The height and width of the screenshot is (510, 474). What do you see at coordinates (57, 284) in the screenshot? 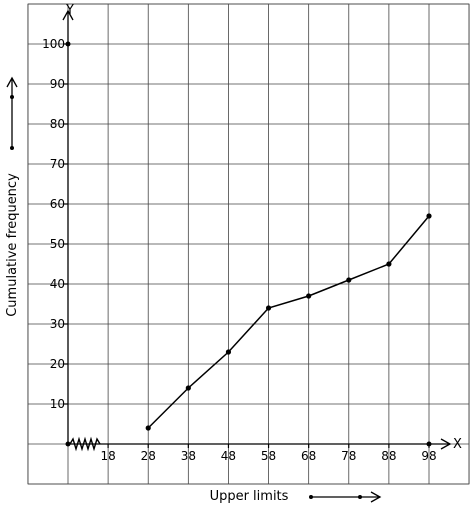
I see `y-tick-label: 40` at bounding box center [57, 284].